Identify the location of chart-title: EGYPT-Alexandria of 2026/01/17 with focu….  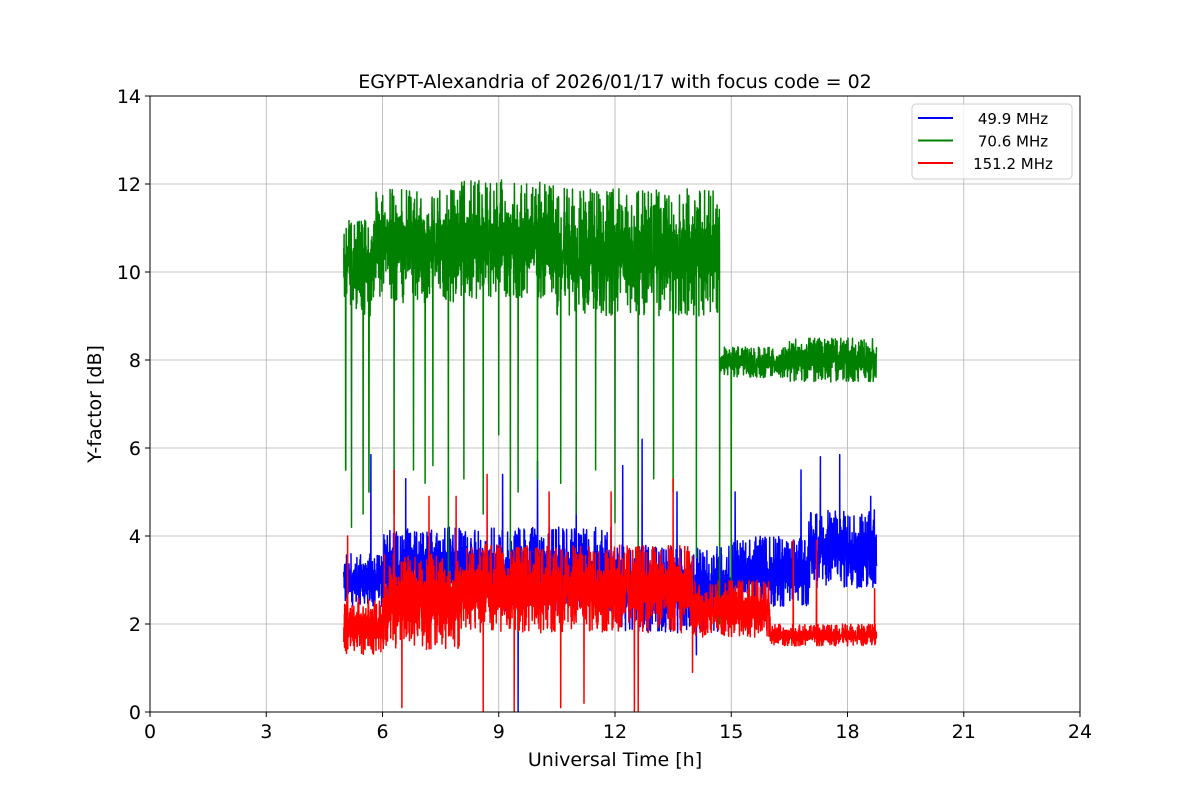
(615, 82).